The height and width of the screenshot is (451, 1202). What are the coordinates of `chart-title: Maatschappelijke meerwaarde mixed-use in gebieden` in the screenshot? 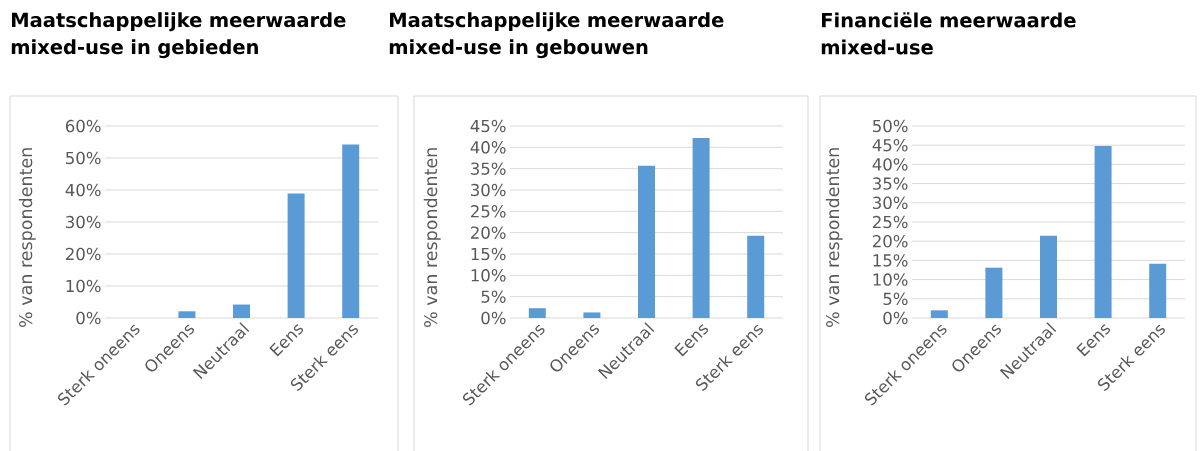 It's located at (178, 35).